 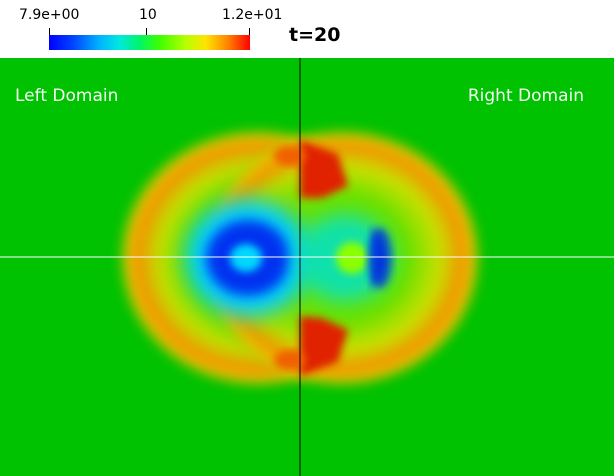 What do you see at coordinates (67, 96) in the screenshot?
I see `left-domain-label: Left Domain` at bounding box center [67, 96].